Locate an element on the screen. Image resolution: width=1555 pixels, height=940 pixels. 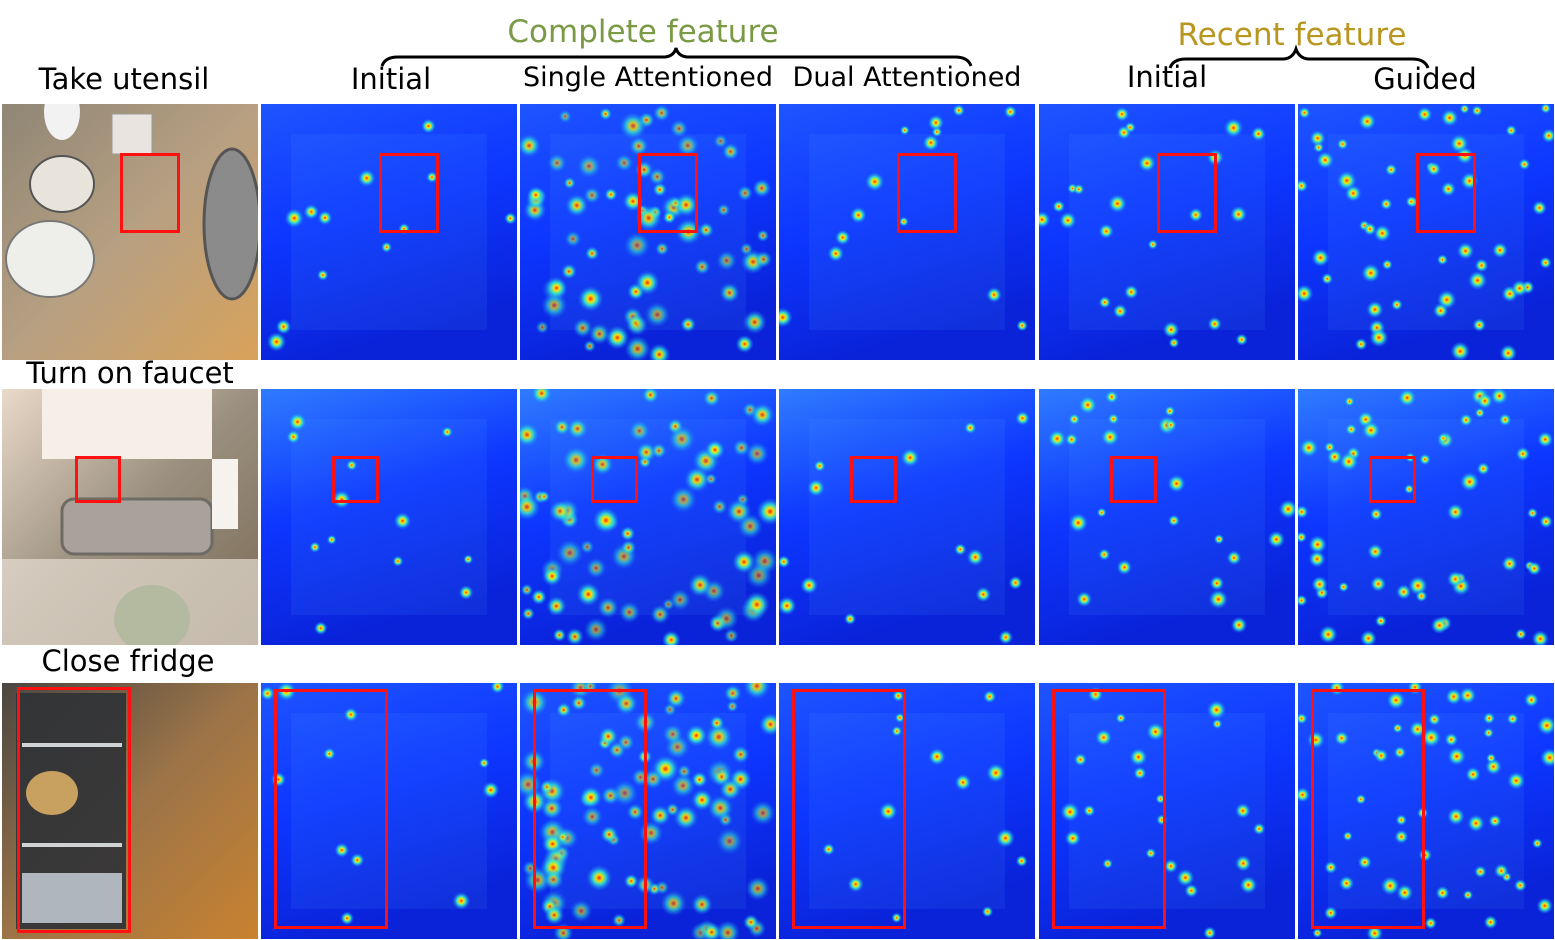
heatmap-close-fridge-initial-complete is located at coordinates (389, 811).